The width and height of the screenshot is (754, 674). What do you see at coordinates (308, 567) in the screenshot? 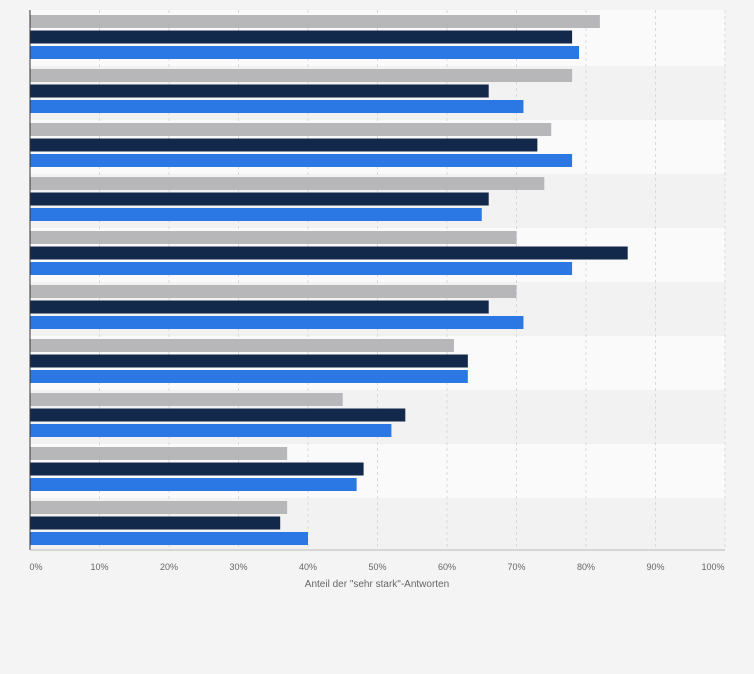
I see `x-tick-label: 40%` at bounding box center [308, 567].